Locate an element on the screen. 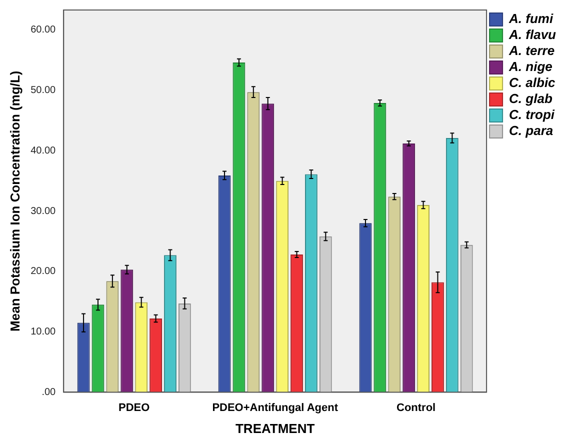 Image resolution: width=566 pixels, height=445 pixels. y-axis-title: Mean Potassium Ion Concentration (mg/L) is located at coordinates (14, 201).